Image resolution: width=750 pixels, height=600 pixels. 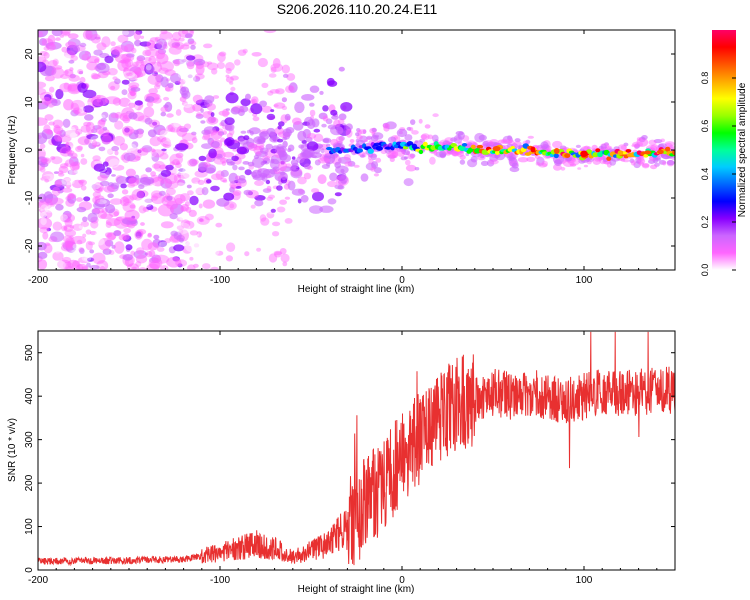 I want to click on colorbar-tick-label: 0.6, so click(x=705, y=126).